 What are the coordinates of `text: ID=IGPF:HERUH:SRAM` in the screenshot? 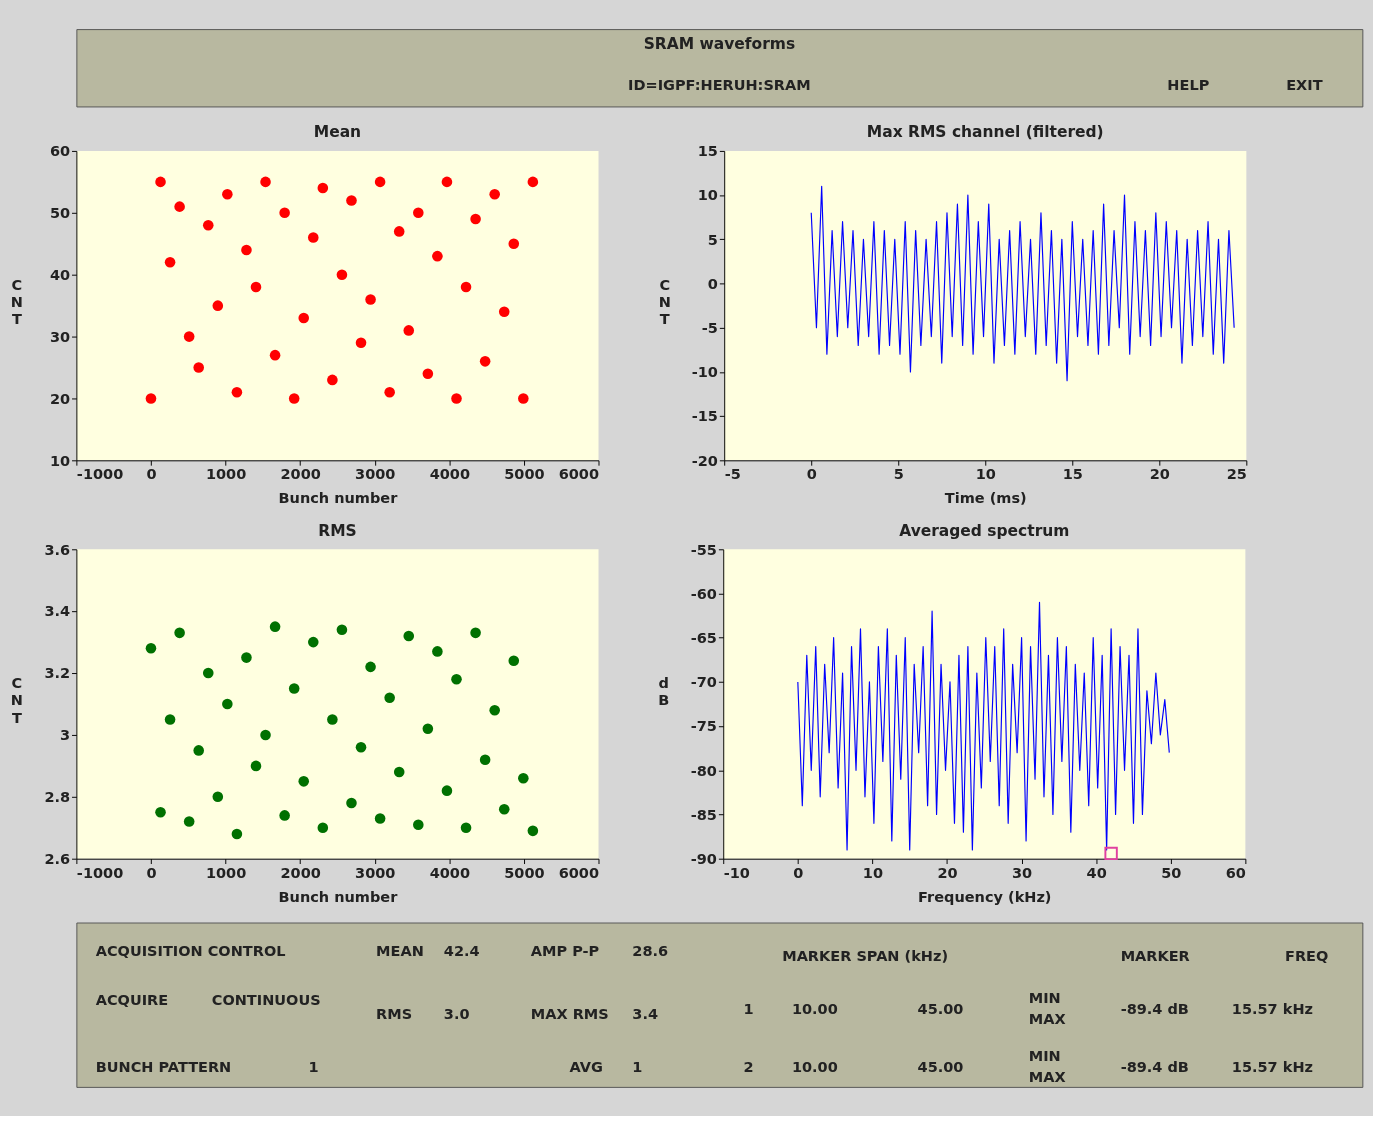 It's located at (719, 85).